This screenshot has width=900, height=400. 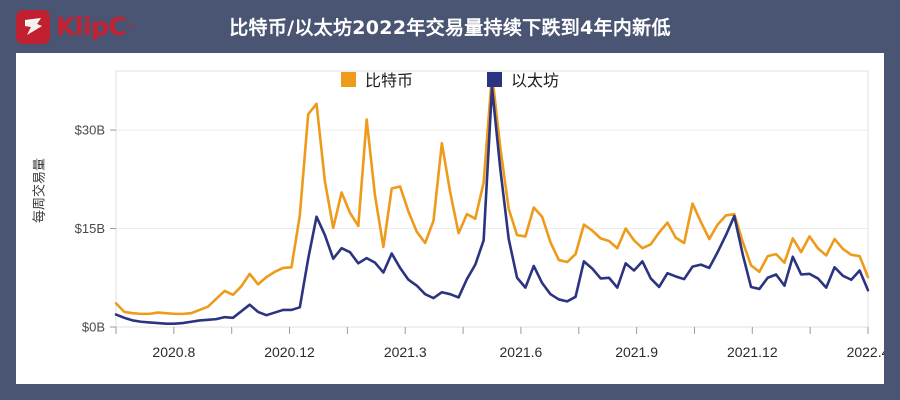 I want to click on klipc-logo-mark-icon, so click(x=33, y=27).